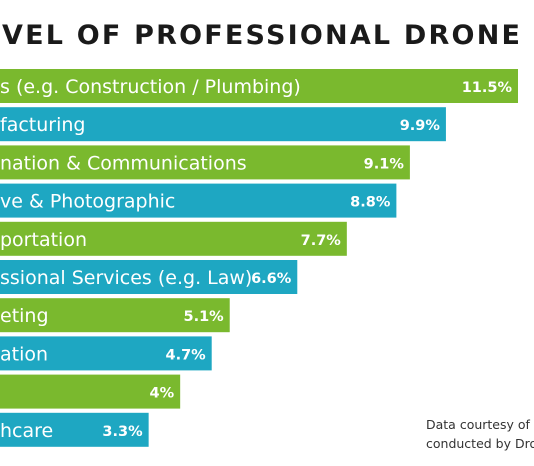 The height and width of the screenshot is (466, 534). I want to click on source-note-line2: conducted by Dro, so click(480, 443).